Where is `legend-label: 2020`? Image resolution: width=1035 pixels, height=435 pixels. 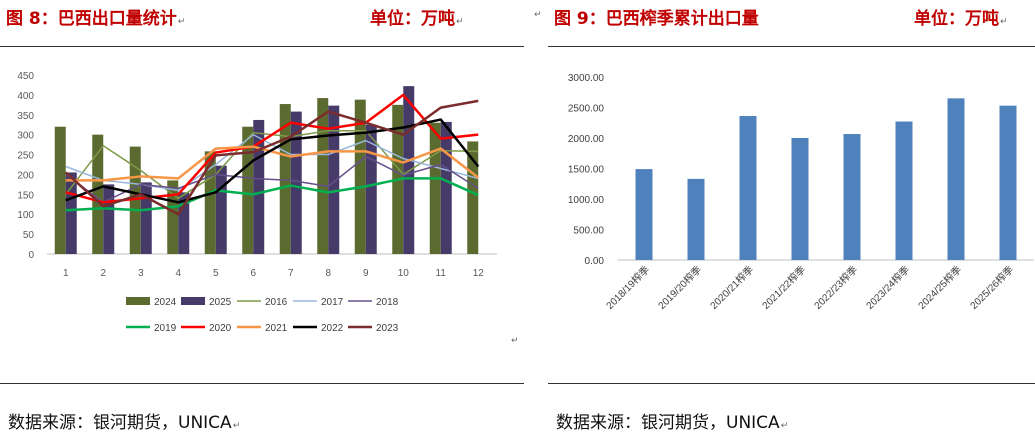 legend-label: 2020 is located at coordinates (220, 328).